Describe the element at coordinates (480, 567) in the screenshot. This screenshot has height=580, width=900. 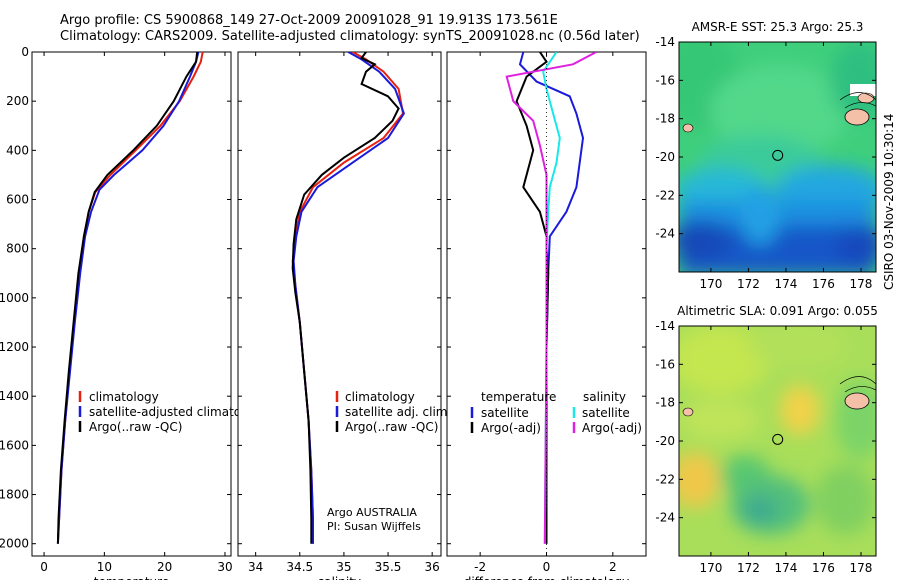
I see `difference-xtick-label: -2` at that location.